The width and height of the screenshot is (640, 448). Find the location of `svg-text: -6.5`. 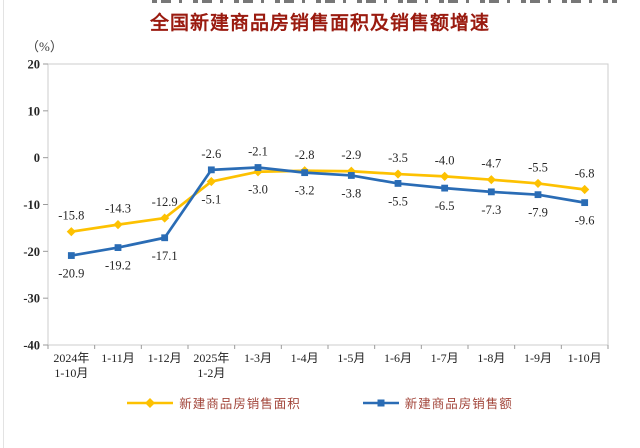

svg-text: -6.5 is located at coordinates (445, 206).